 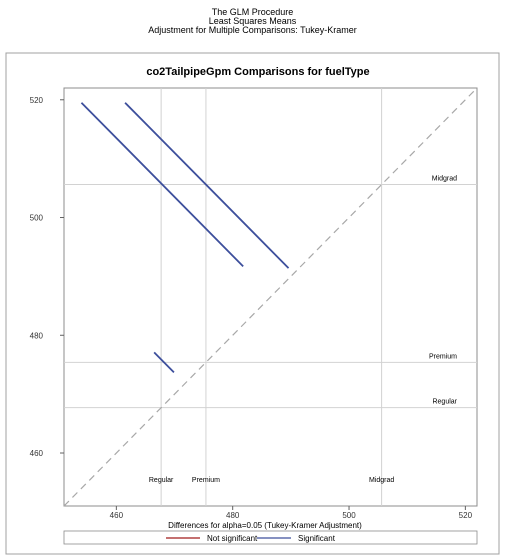 I want to click on legend-box, so click(x=270, y=537).